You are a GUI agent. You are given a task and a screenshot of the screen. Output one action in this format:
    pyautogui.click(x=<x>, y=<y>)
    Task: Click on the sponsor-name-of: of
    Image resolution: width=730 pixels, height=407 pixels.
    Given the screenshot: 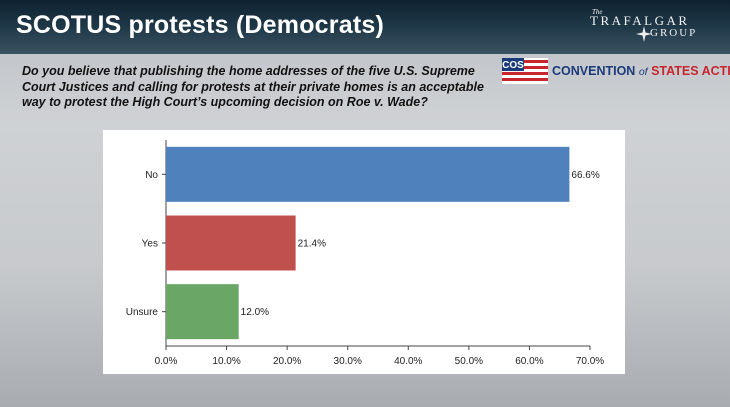 What is the action you would take?
    pyautogui.click(x=643, y=72)
    